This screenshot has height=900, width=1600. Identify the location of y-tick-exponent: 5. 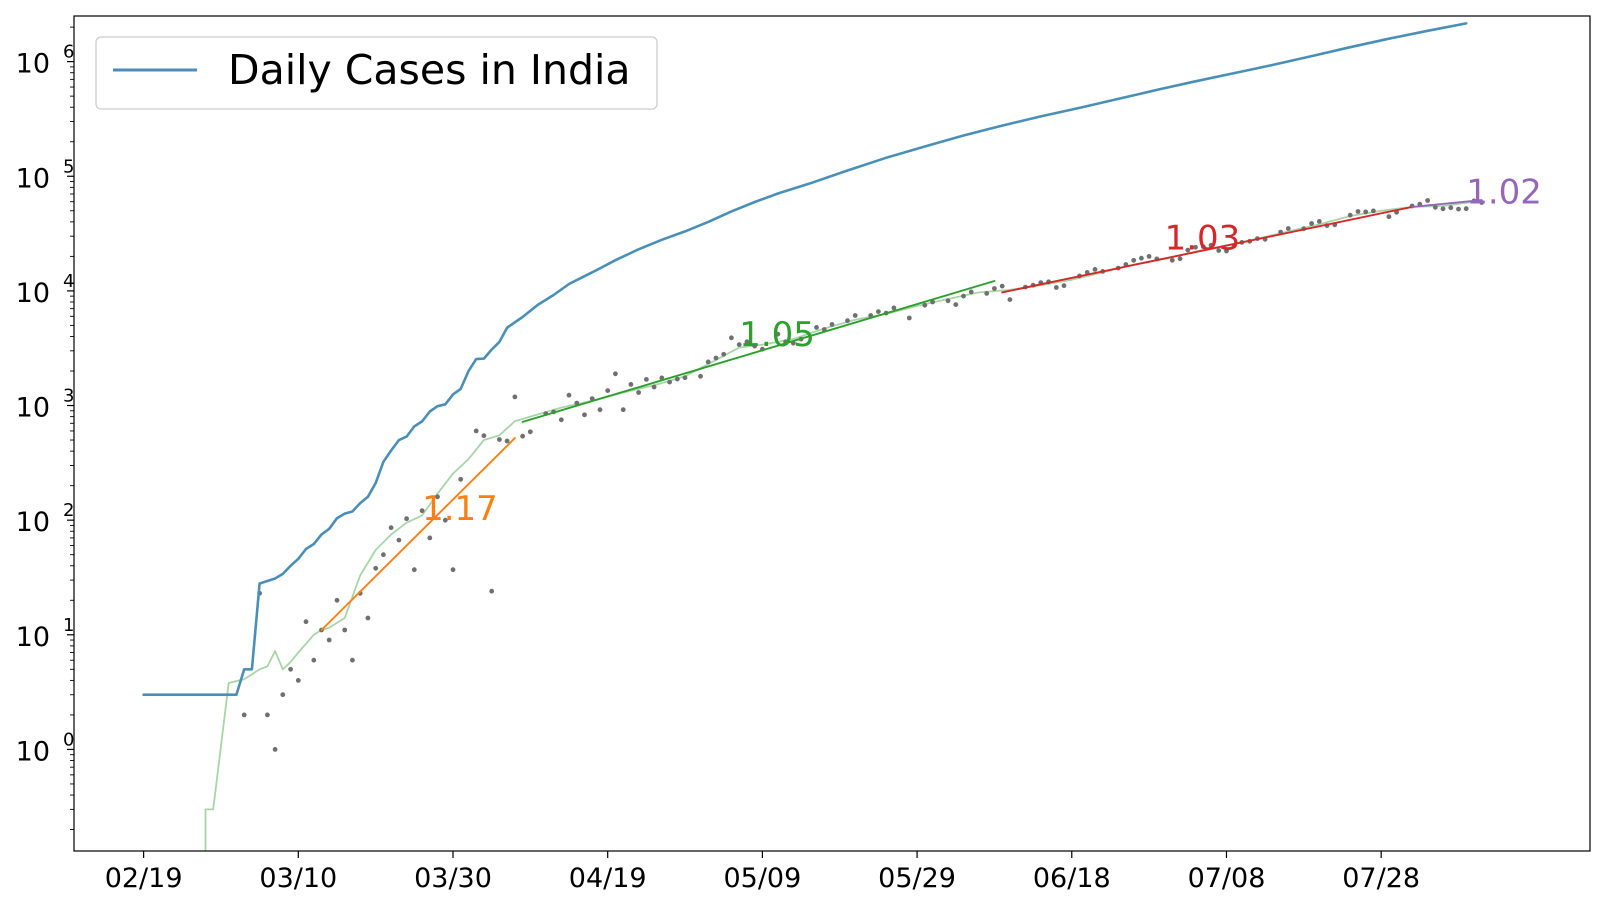
(68, 166).